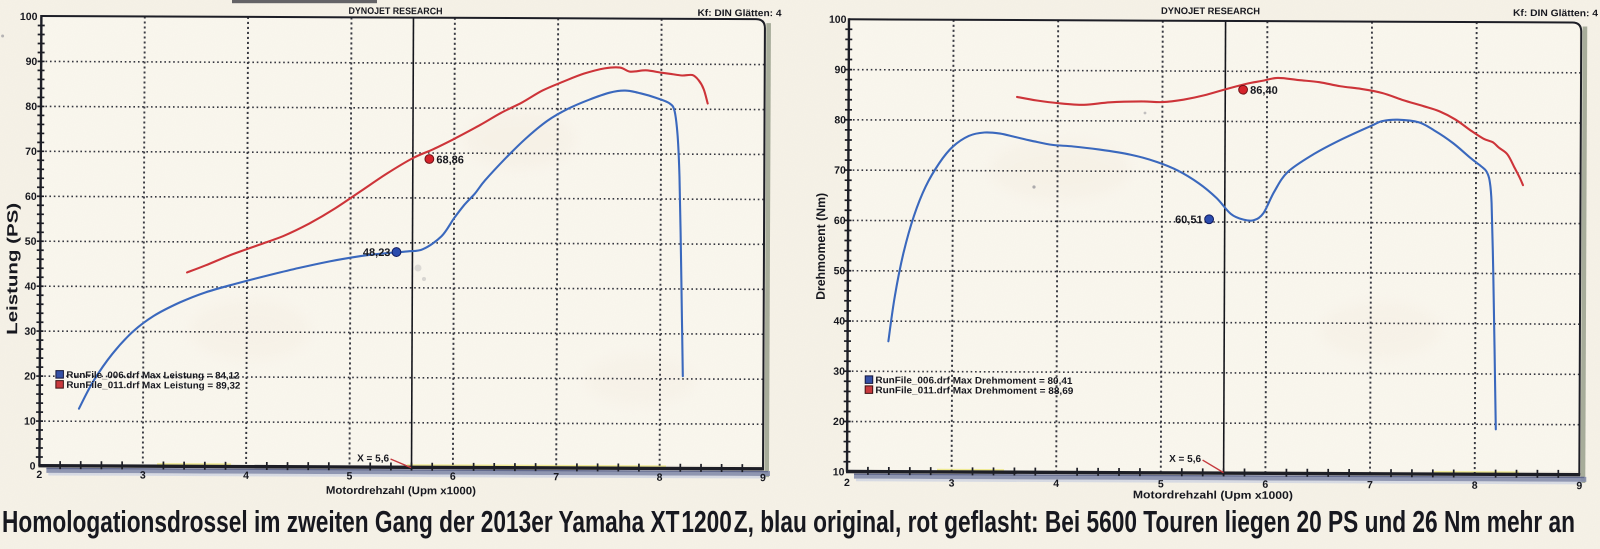  I want to click on svg-text:RunFile_006.drf Max Leistung =: RunFile_006.drf Max Leistung = 84,12, so click(152, 376).